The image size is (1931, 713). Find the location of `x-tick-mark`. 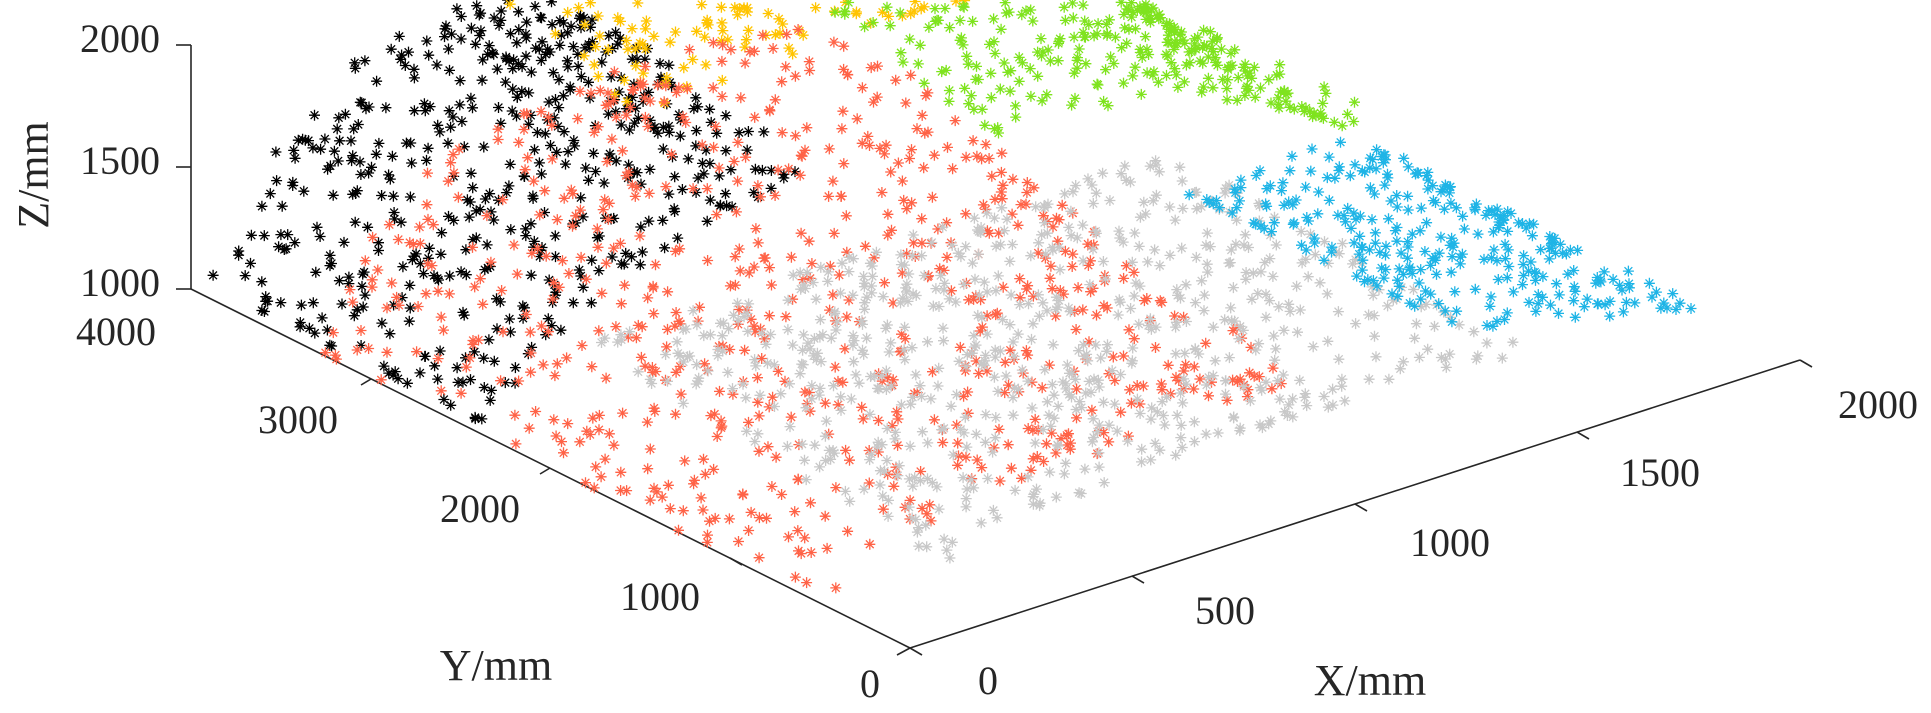

x-tick-mark is located at coordinates (916, 651).